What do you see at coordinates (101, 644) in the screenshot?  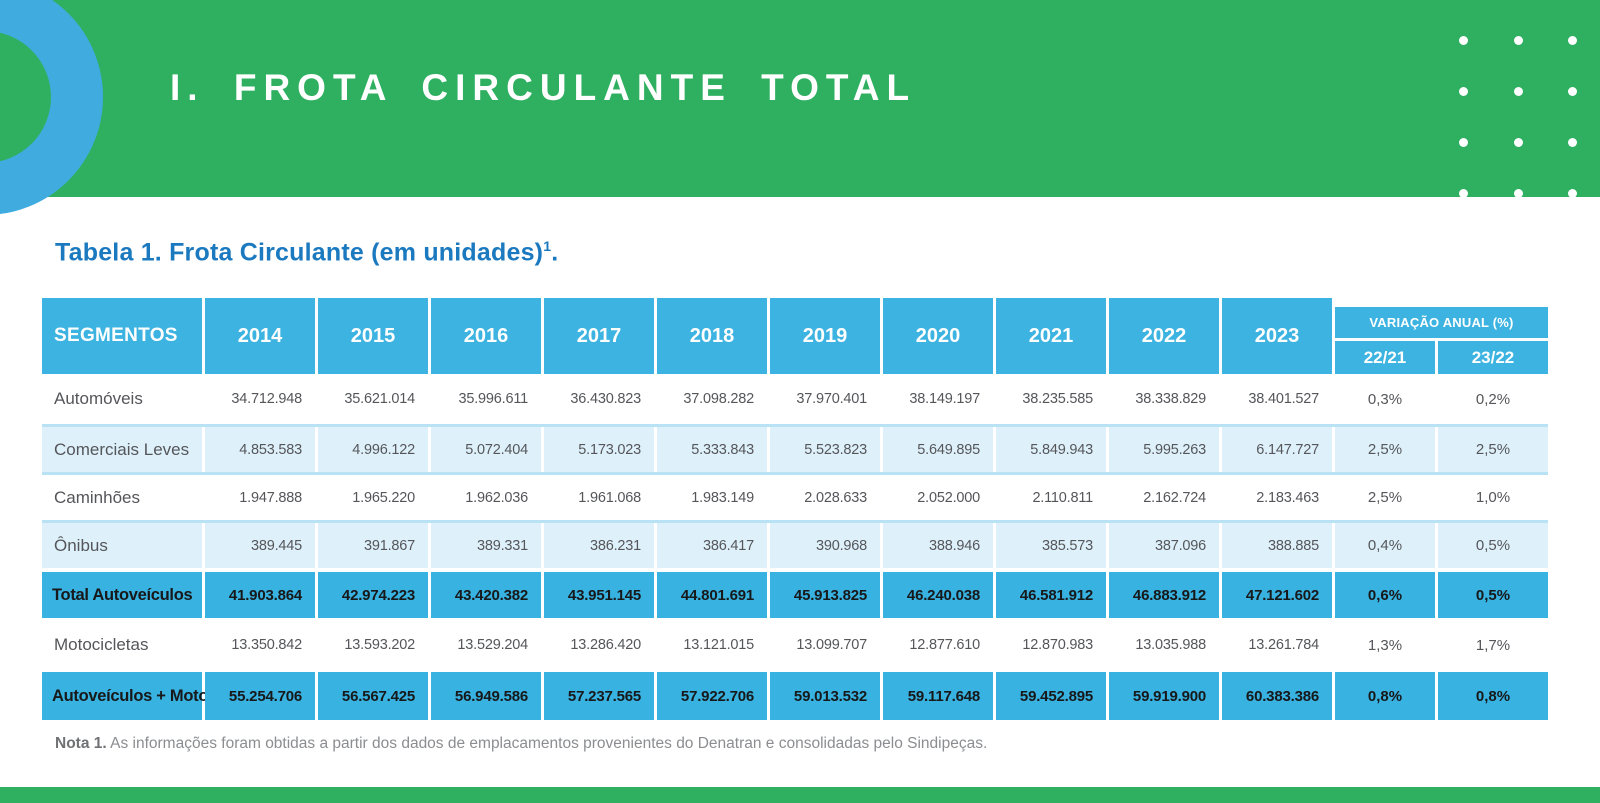 I see `segment-label: Motocicletas` at bounding box center [101, 644].